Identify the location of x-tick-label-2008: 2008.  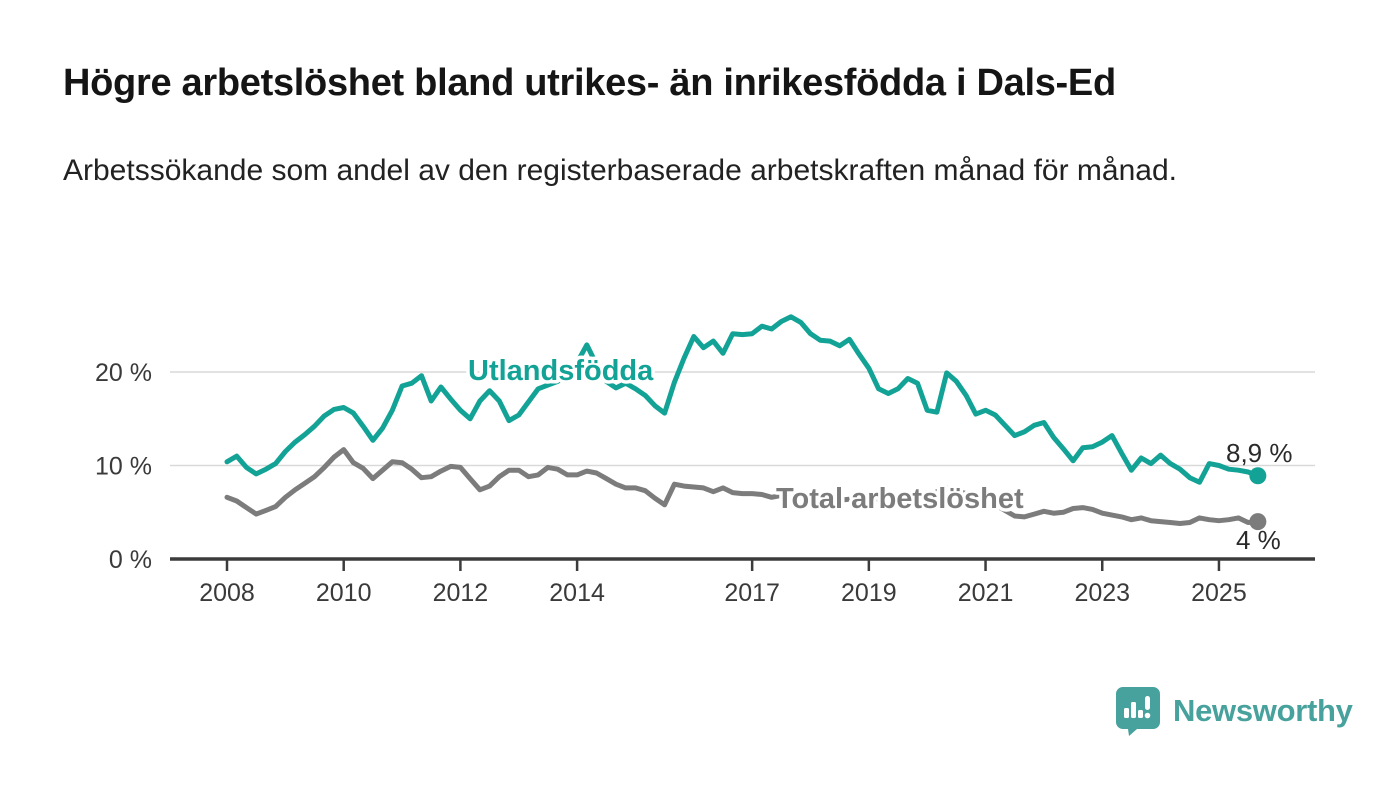
(227, 593).